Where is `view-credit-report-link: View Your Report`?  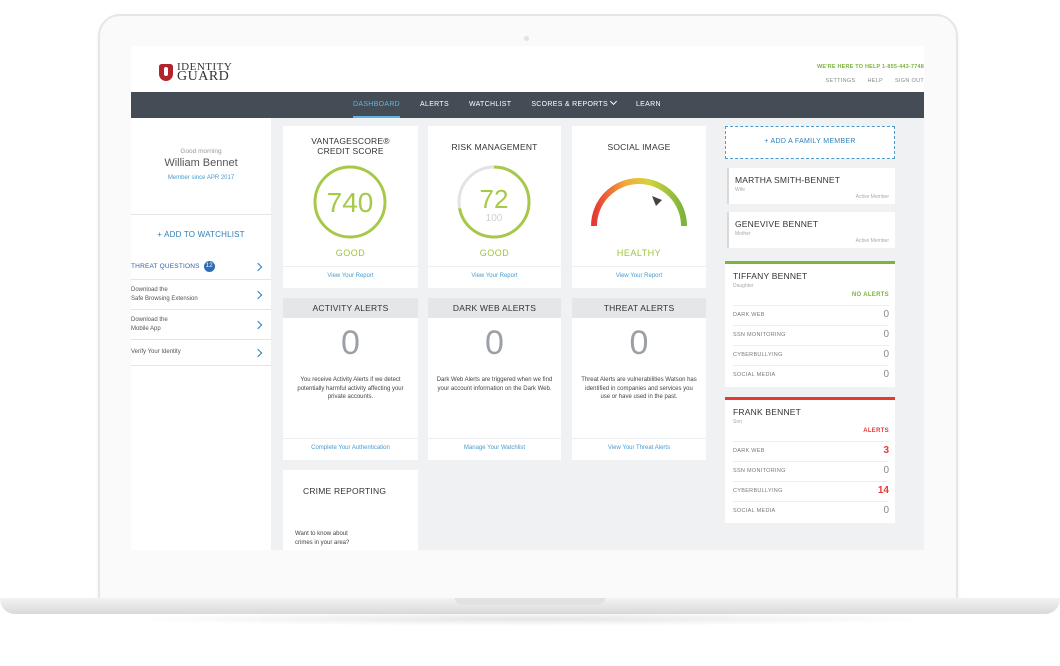
view-credit-report-link: View Your Report is located at coordinates (350, 276).